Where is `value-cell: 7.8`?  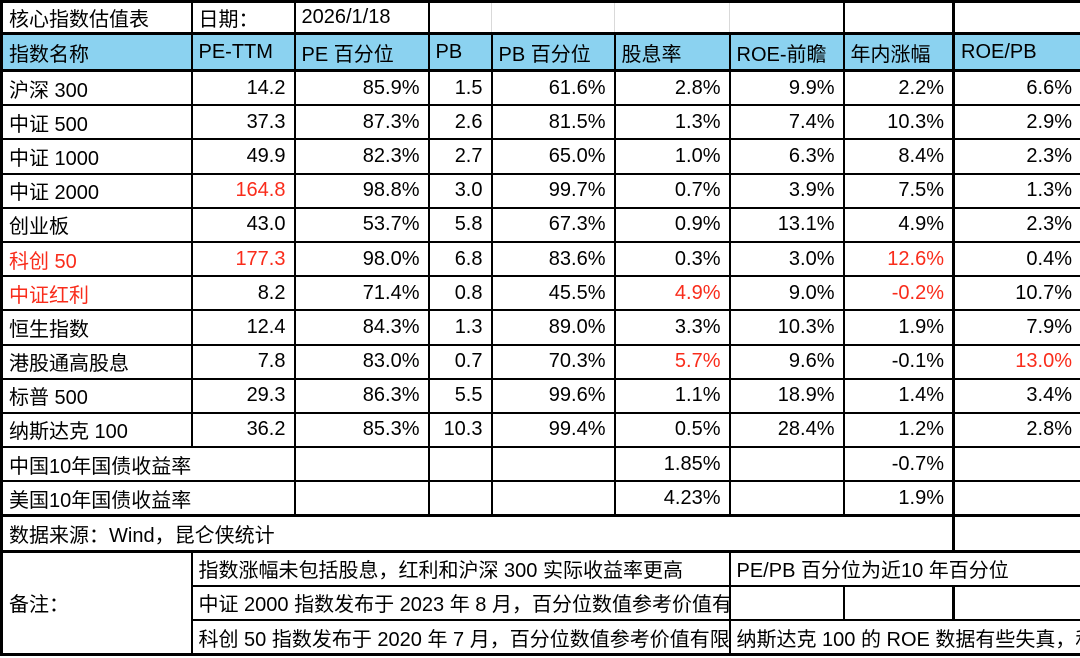
value-cell: 7.8 is located at coordinates (243, 361).